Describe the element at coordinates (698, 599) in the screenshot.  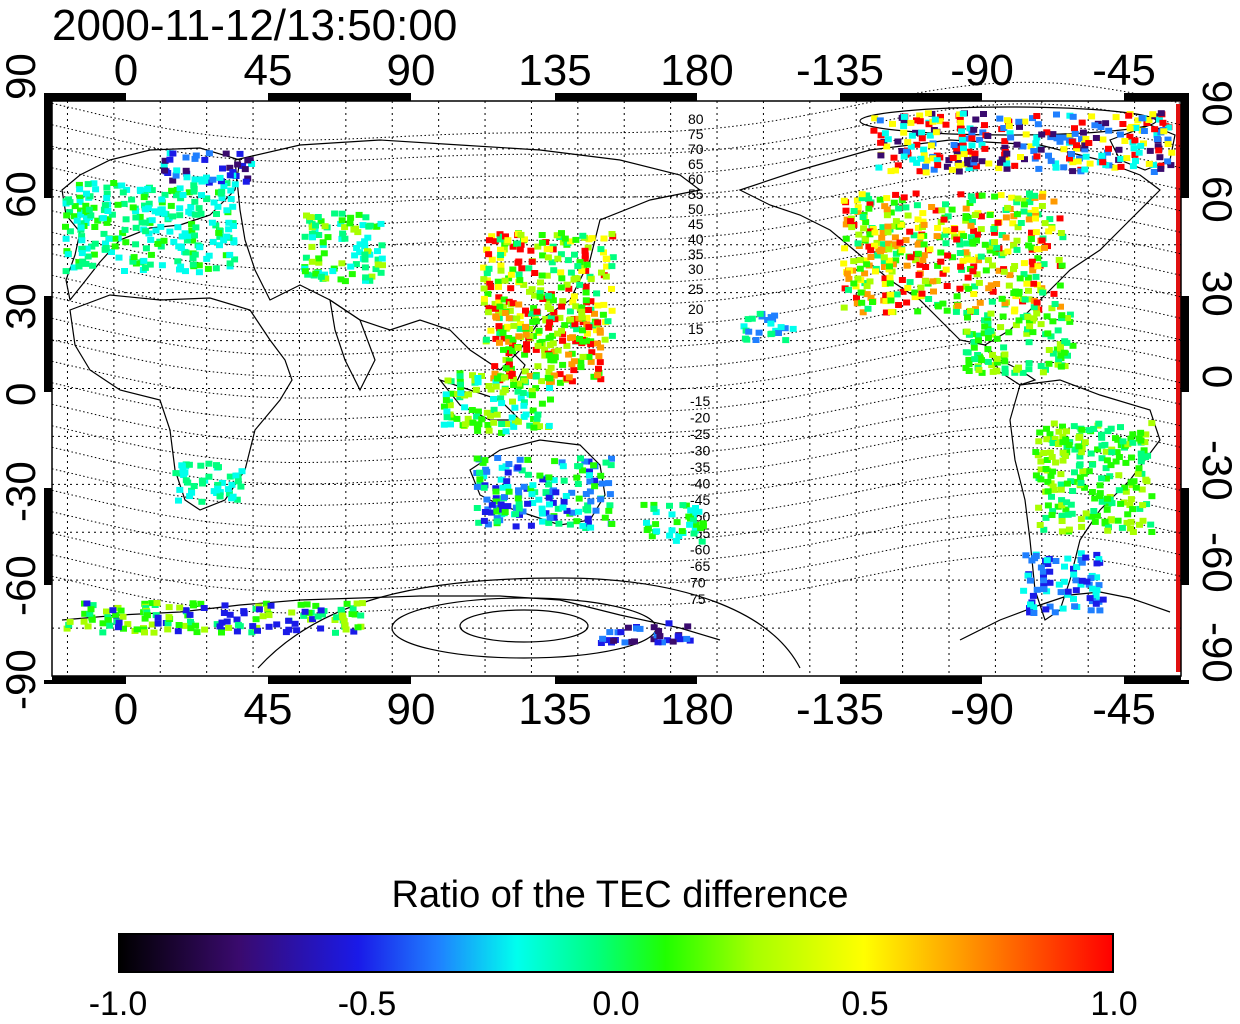
I see `contour-label: 75` at that location.